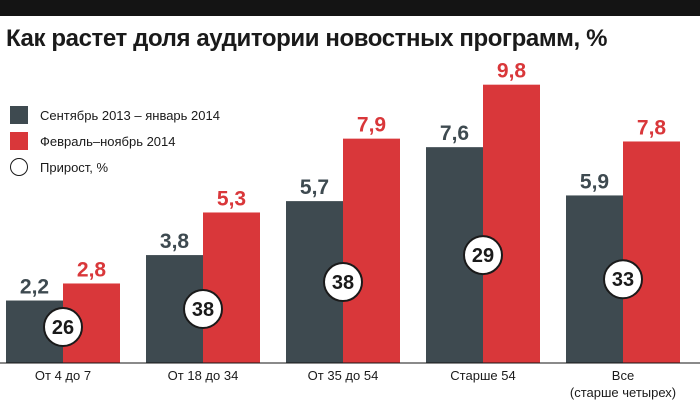 This screenshot has width=700, height=414. I want to click on growth-label-4: 33, so click(623, 280).